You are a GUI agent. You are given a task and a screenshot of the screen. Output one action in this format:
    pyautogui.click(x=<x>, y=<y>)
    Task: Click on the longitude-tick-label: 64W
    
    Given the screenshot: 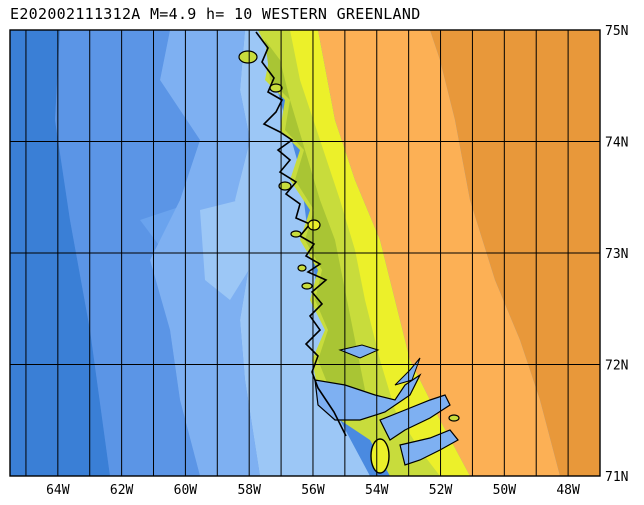 What is the action you would take?
    pyautogui.click(x=58, y=490)
    